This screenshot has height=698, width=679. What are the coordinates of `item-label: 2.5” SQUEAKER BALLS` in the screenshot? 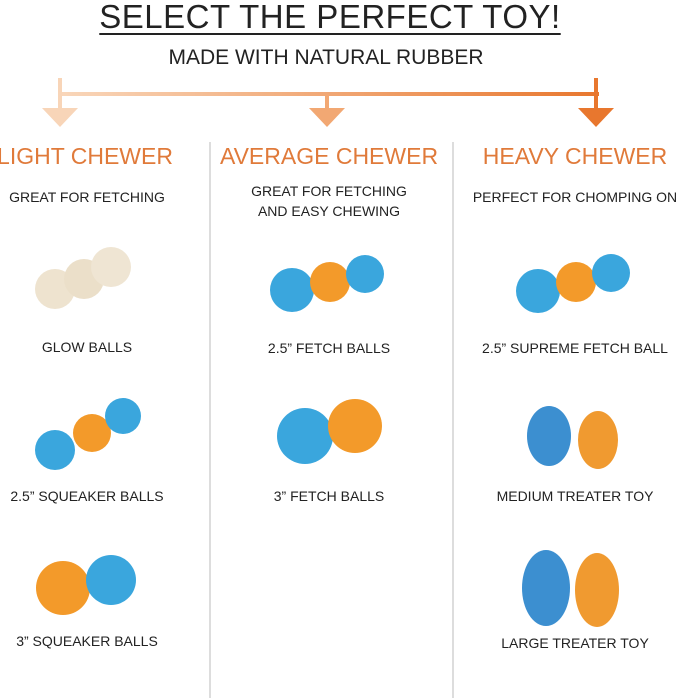 It's located at (87, 496).